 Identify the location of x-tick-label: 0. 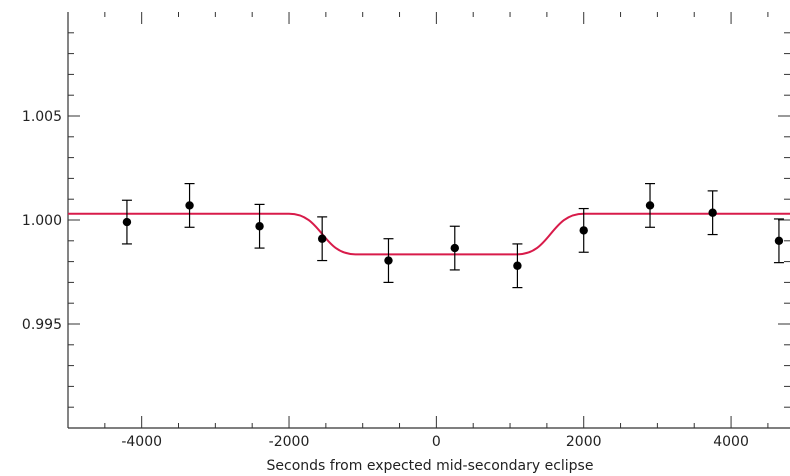
(436, 442).